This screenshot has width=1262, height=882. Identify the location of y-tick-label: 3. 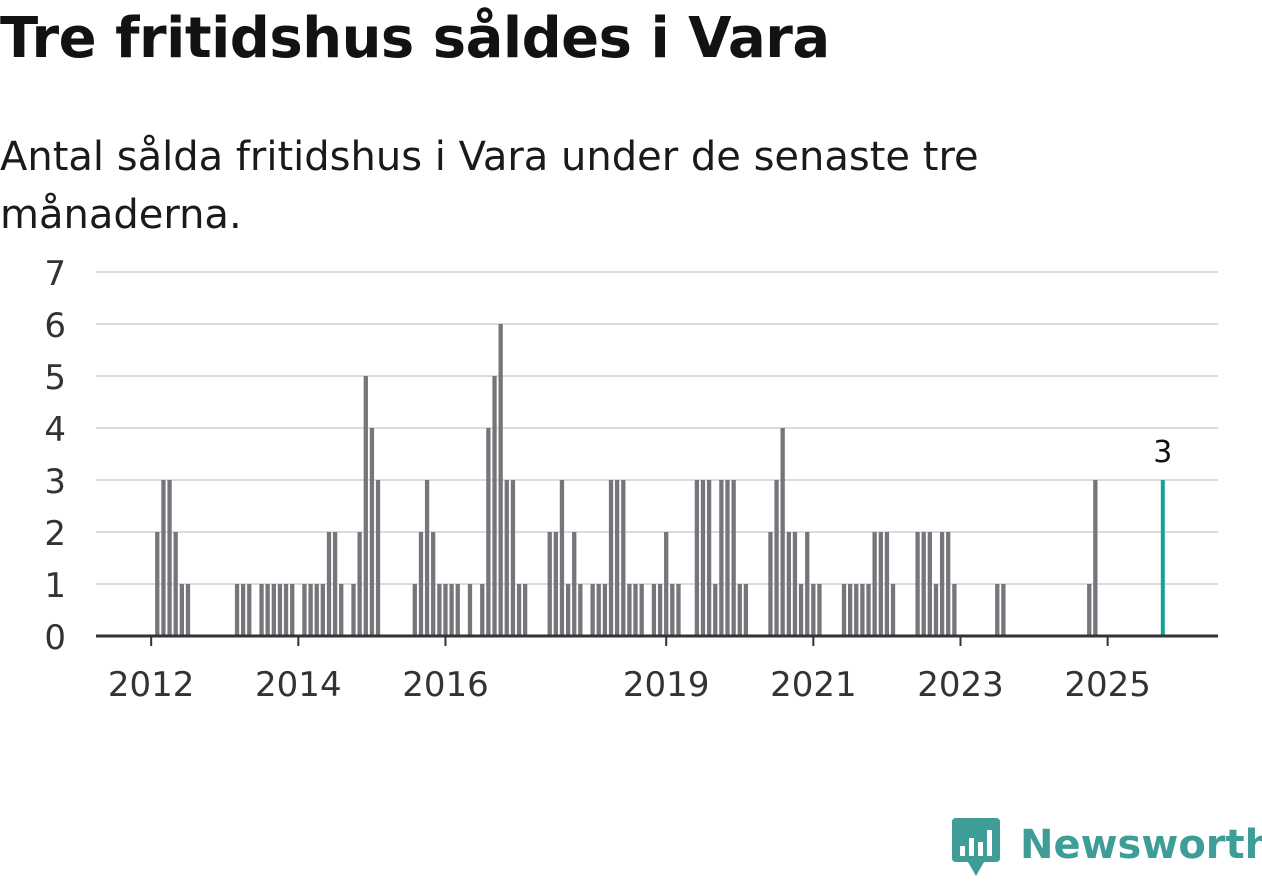
(55, 482).